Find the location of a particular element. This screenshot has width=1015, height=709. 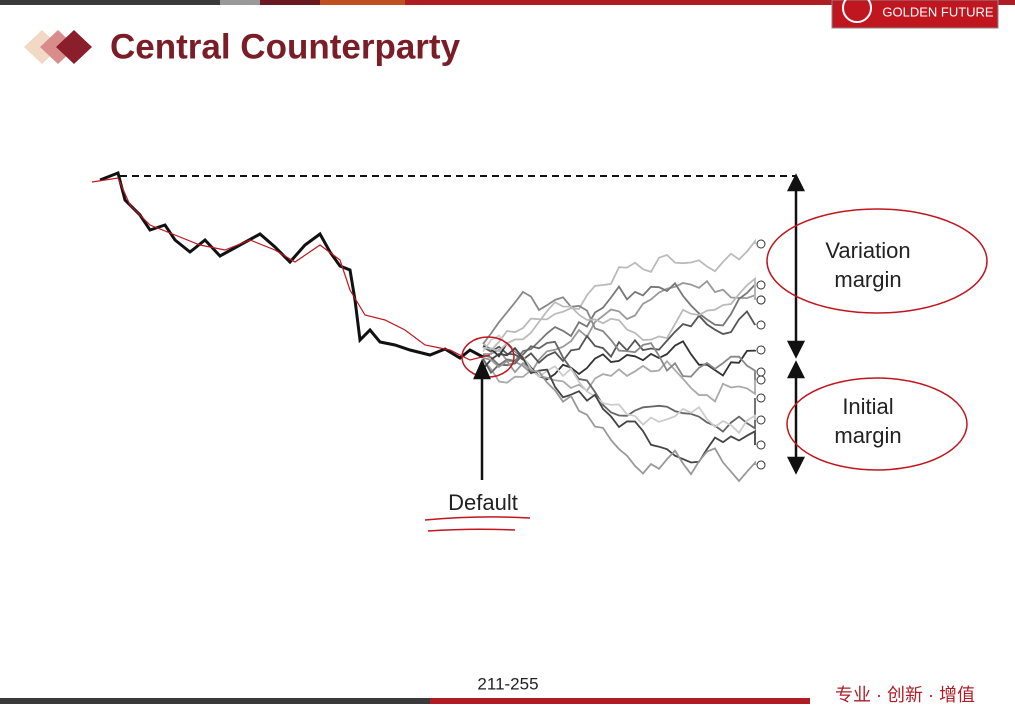

annotation-stroke is located at coordinates (291, 269).